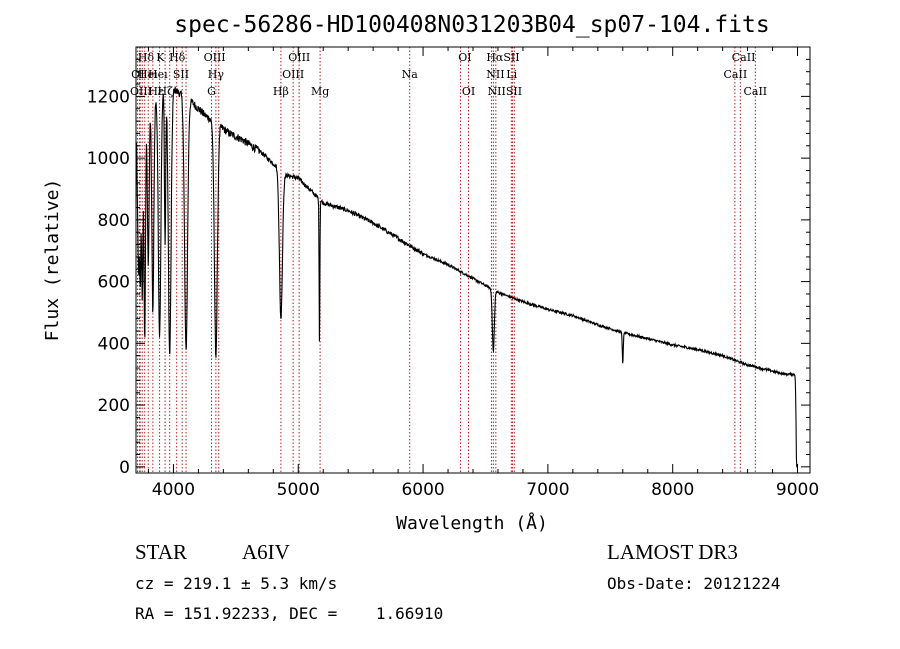  Describe the element at coordinates (181, 74) in the screenshot. I see `line-label: SII` at that location.